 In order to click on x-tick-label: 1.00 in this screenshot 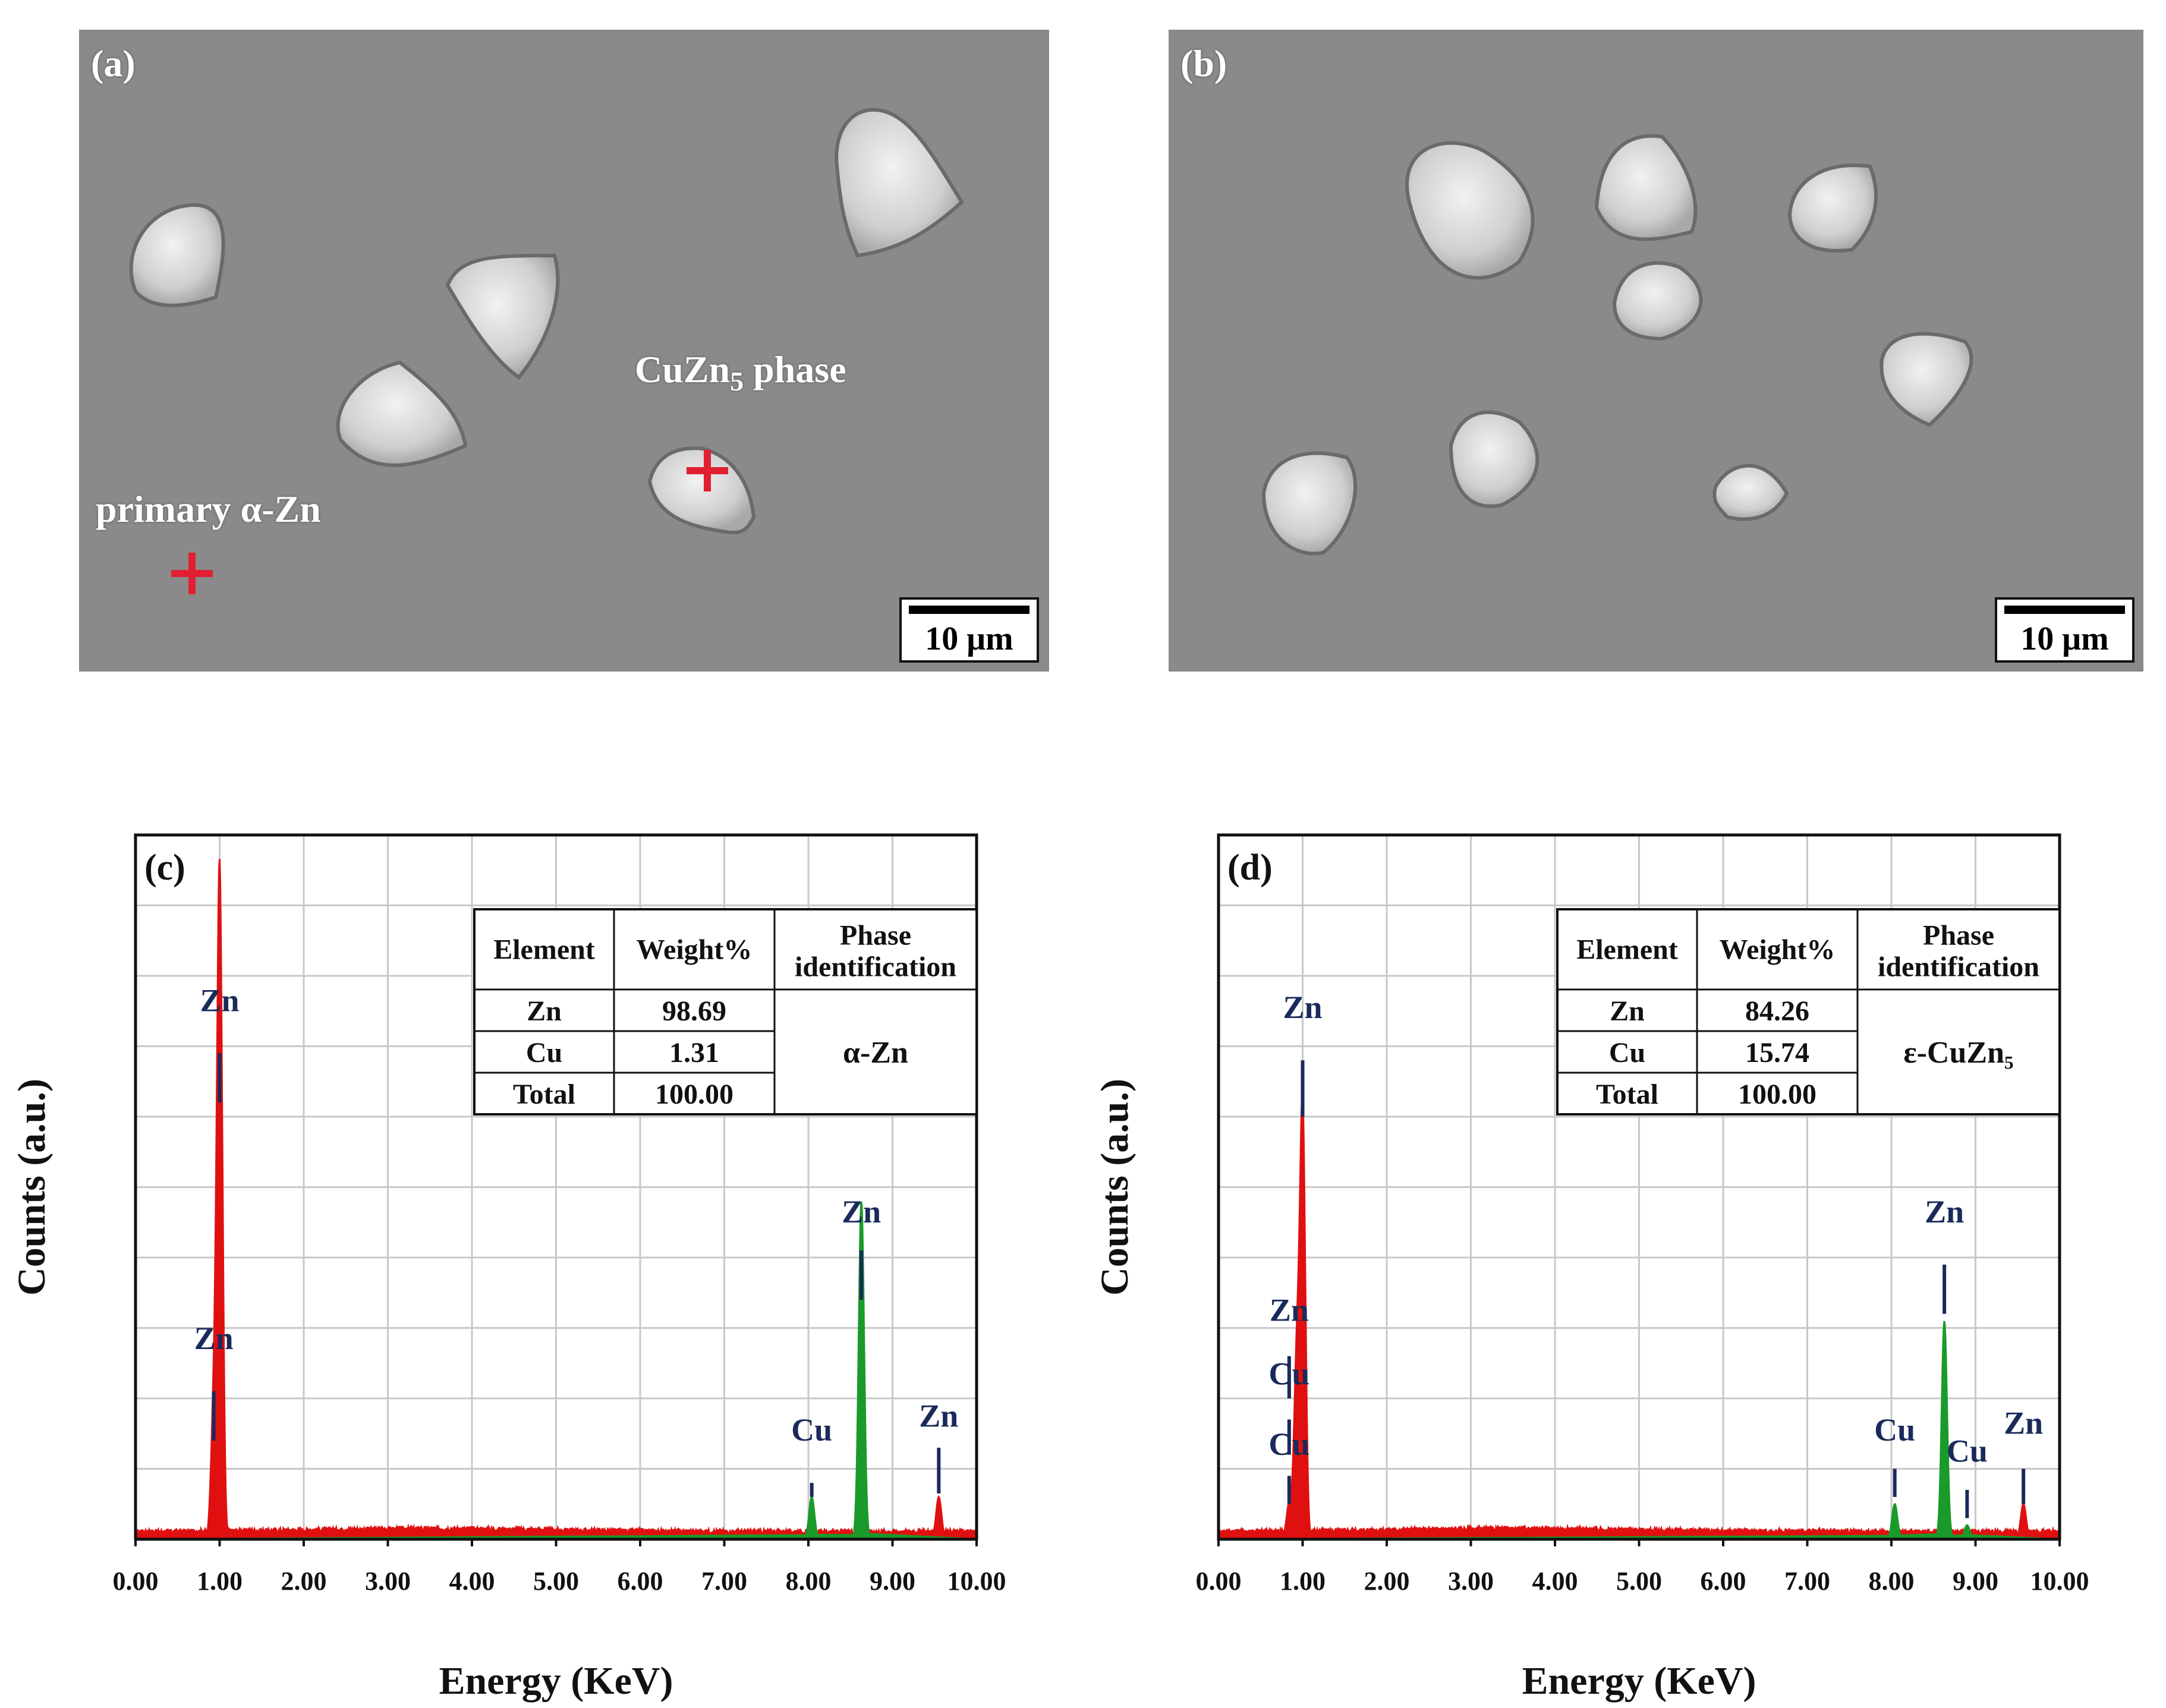, I will do `click(1303, 1581)`.